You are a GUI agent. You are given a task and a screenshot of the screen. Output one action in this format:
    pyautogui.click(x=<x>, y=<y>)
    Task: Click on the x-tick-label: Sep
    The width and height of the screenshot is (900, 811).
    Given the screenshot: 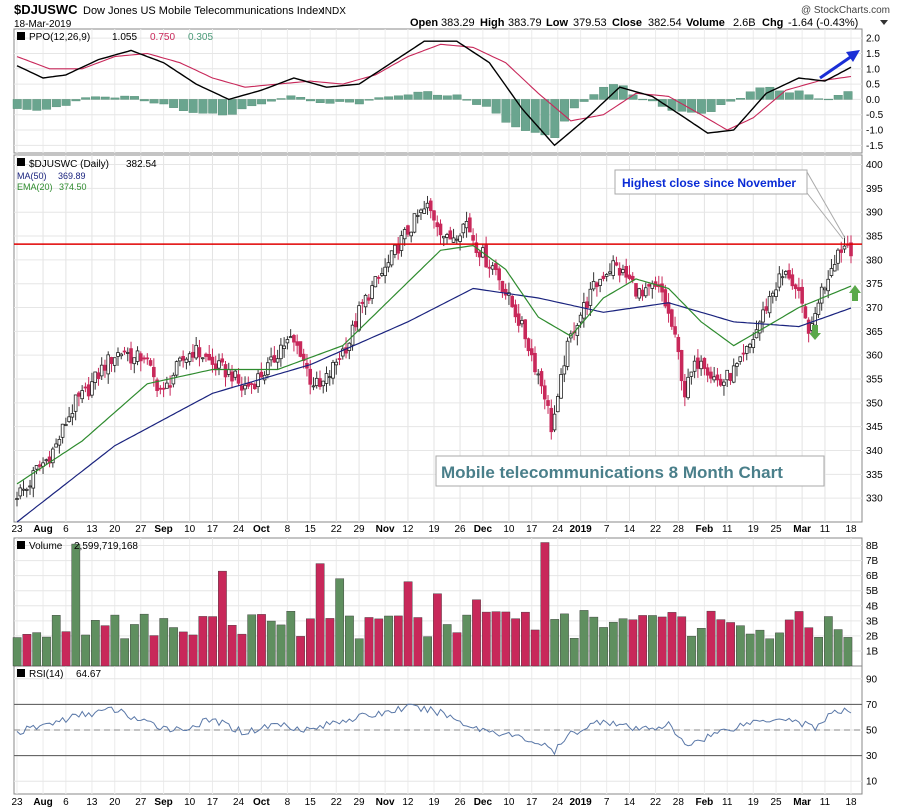 What is the action you would take?
    pyautogui.click(x=163, y=802)
    